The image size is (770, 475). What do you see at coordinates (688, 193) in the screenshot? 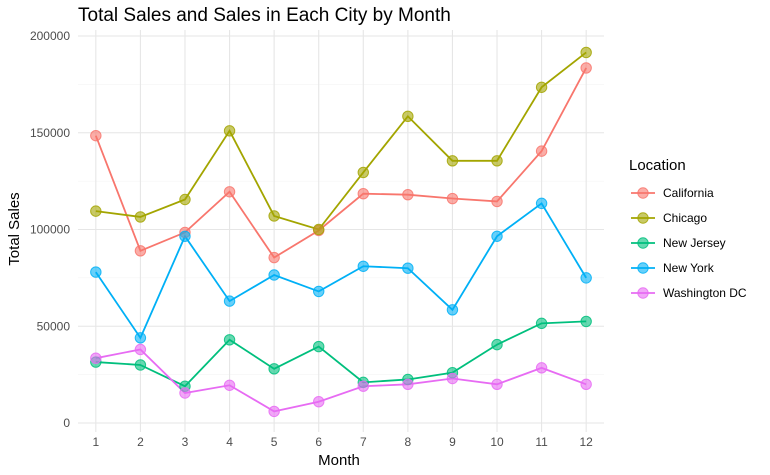
I see `legend-label-california: California` at bounding box center [688, 193].